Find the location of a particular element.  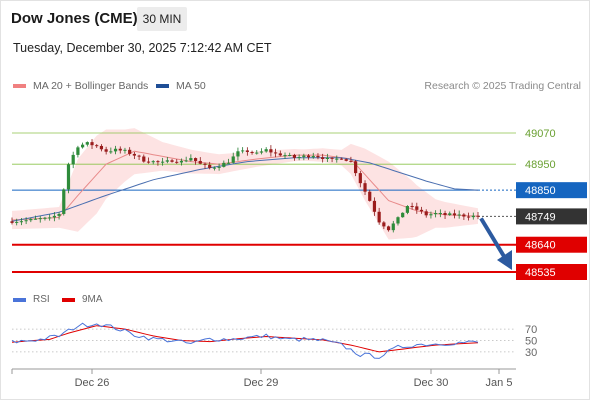

ma20-swatch-icon is located at coordinates (19, 86).